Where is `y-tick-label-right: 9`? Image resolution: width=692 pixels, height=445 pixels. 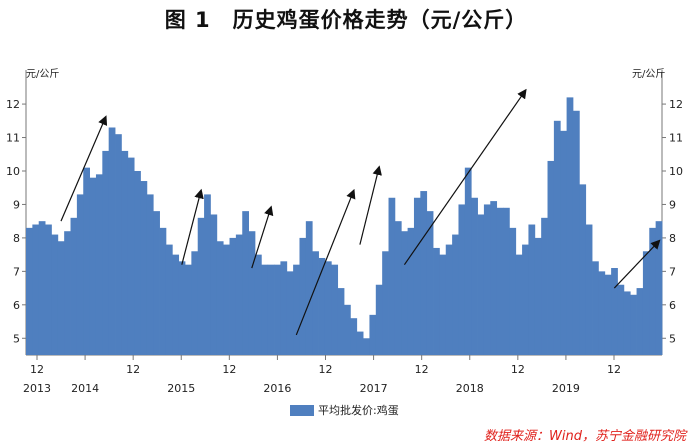
y-tick-label-right: 9 is located at coordinates (672, 204).